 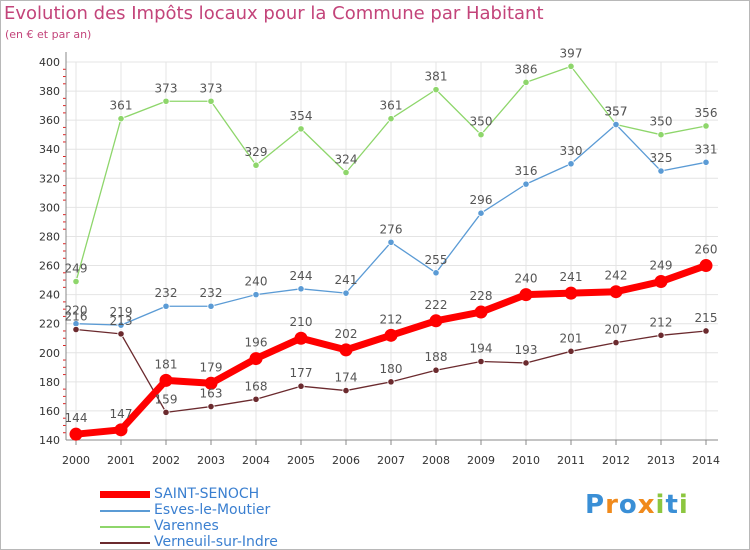 What do you see at coordinates (121, 414) in the screenshot?
I see `data-label: 147` at bounding box center [121, 414].